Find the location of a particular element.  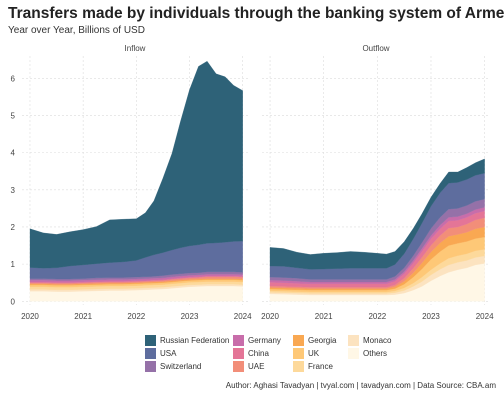

legend-label: Others is located at coordinates (375, 353).